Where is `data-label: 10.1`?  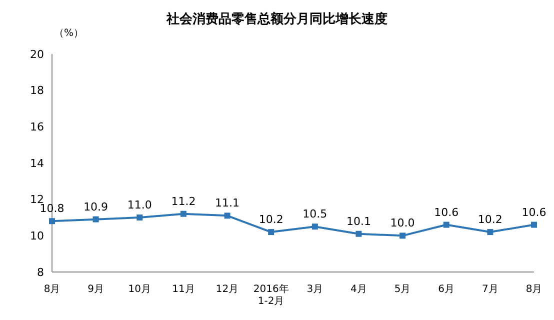 data-label: 10.1 is located at coordinates (358, 221).